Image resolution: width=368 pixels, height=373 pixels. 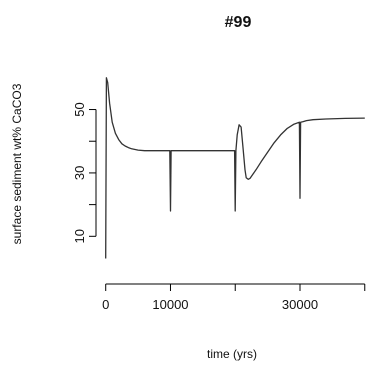 What do you see at coordinates (79, 173) in the screenshot?
I see `y-tick-label-30: 30` at bounding box center [79, 173].